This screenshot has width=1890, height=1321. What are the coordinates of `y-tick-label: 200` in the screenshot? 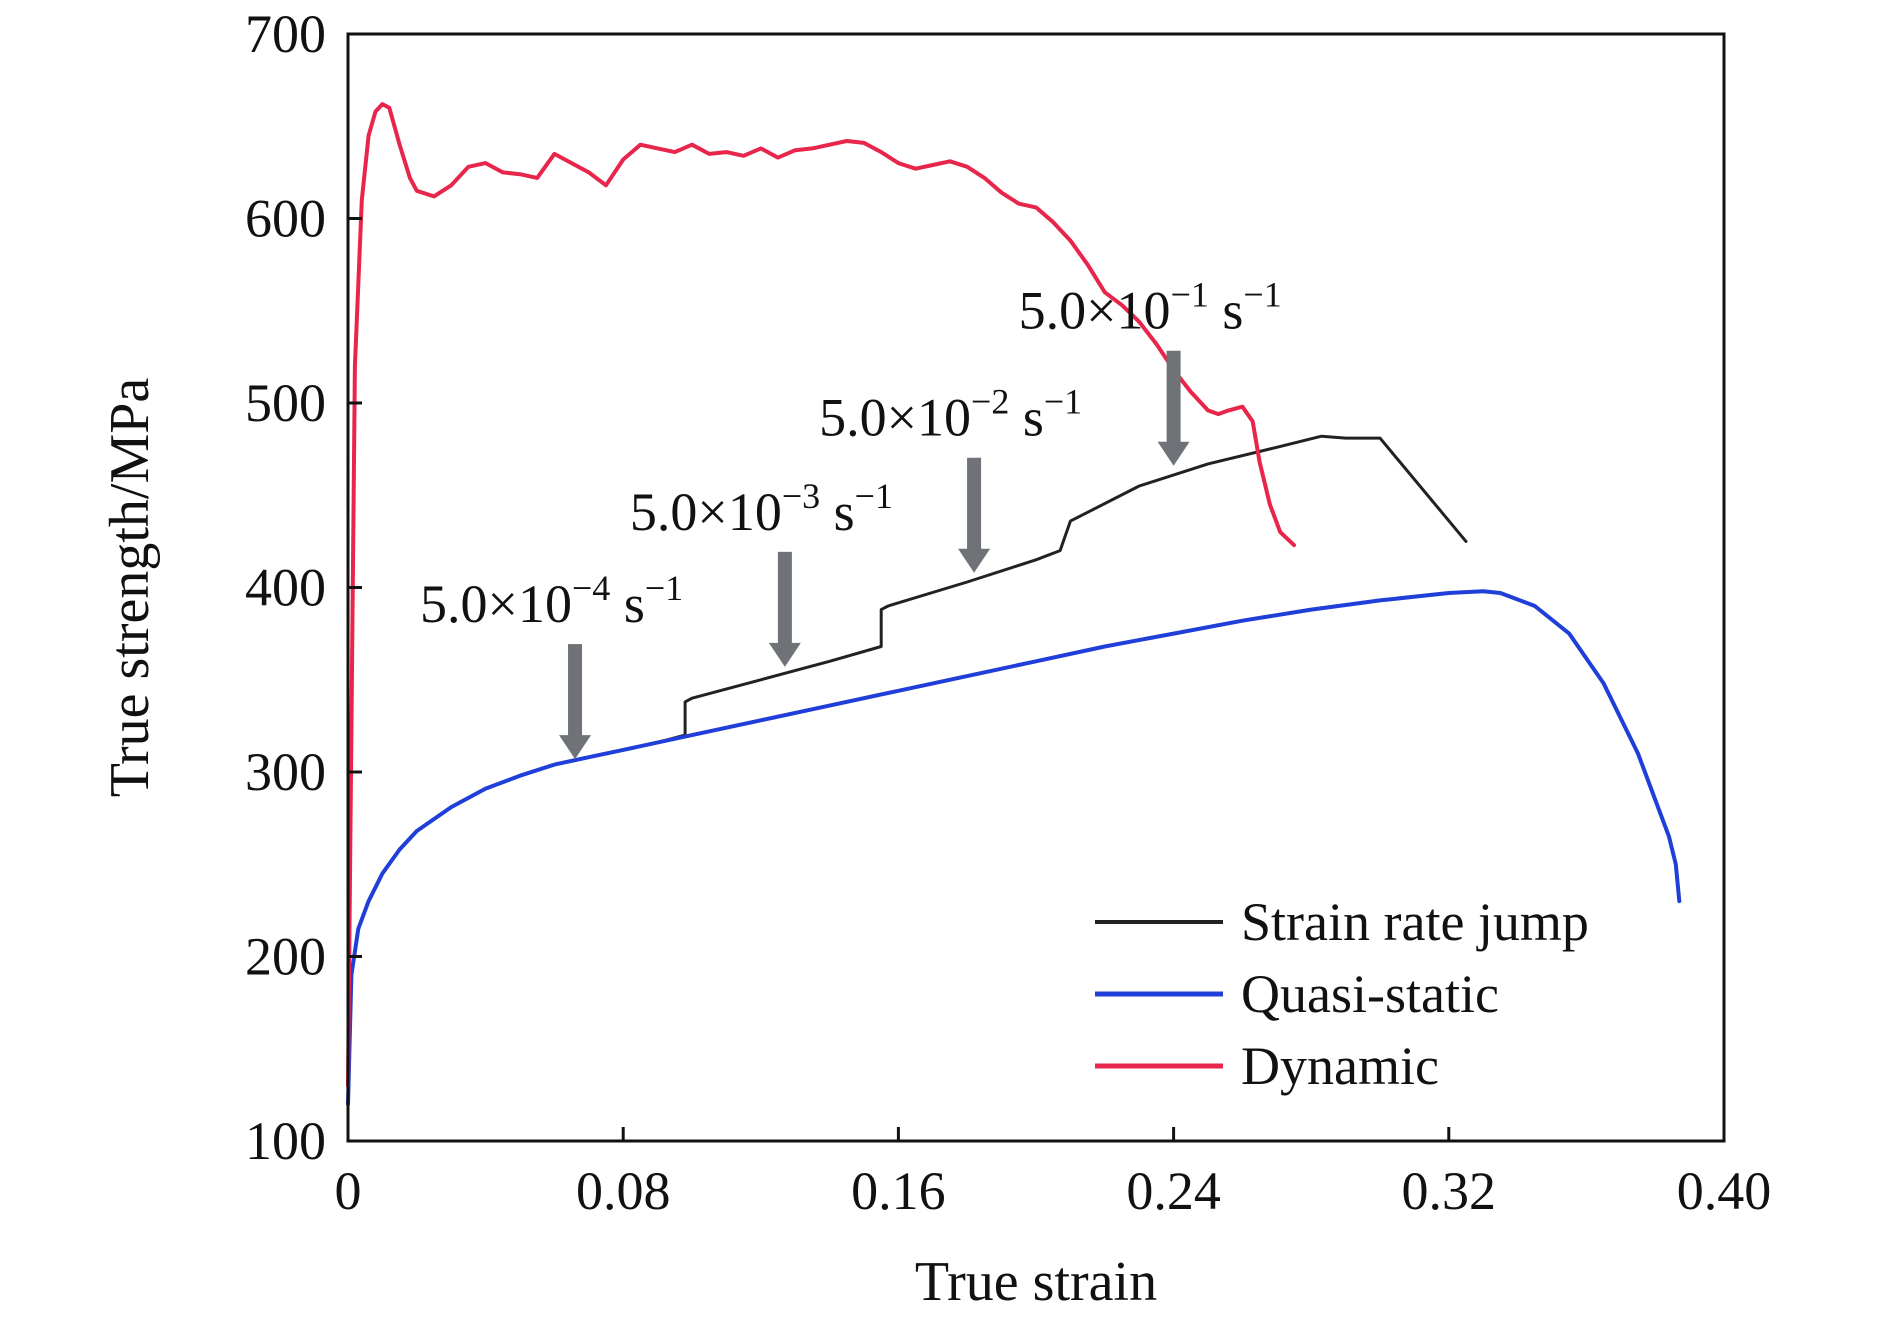 It's located at (285, 957).